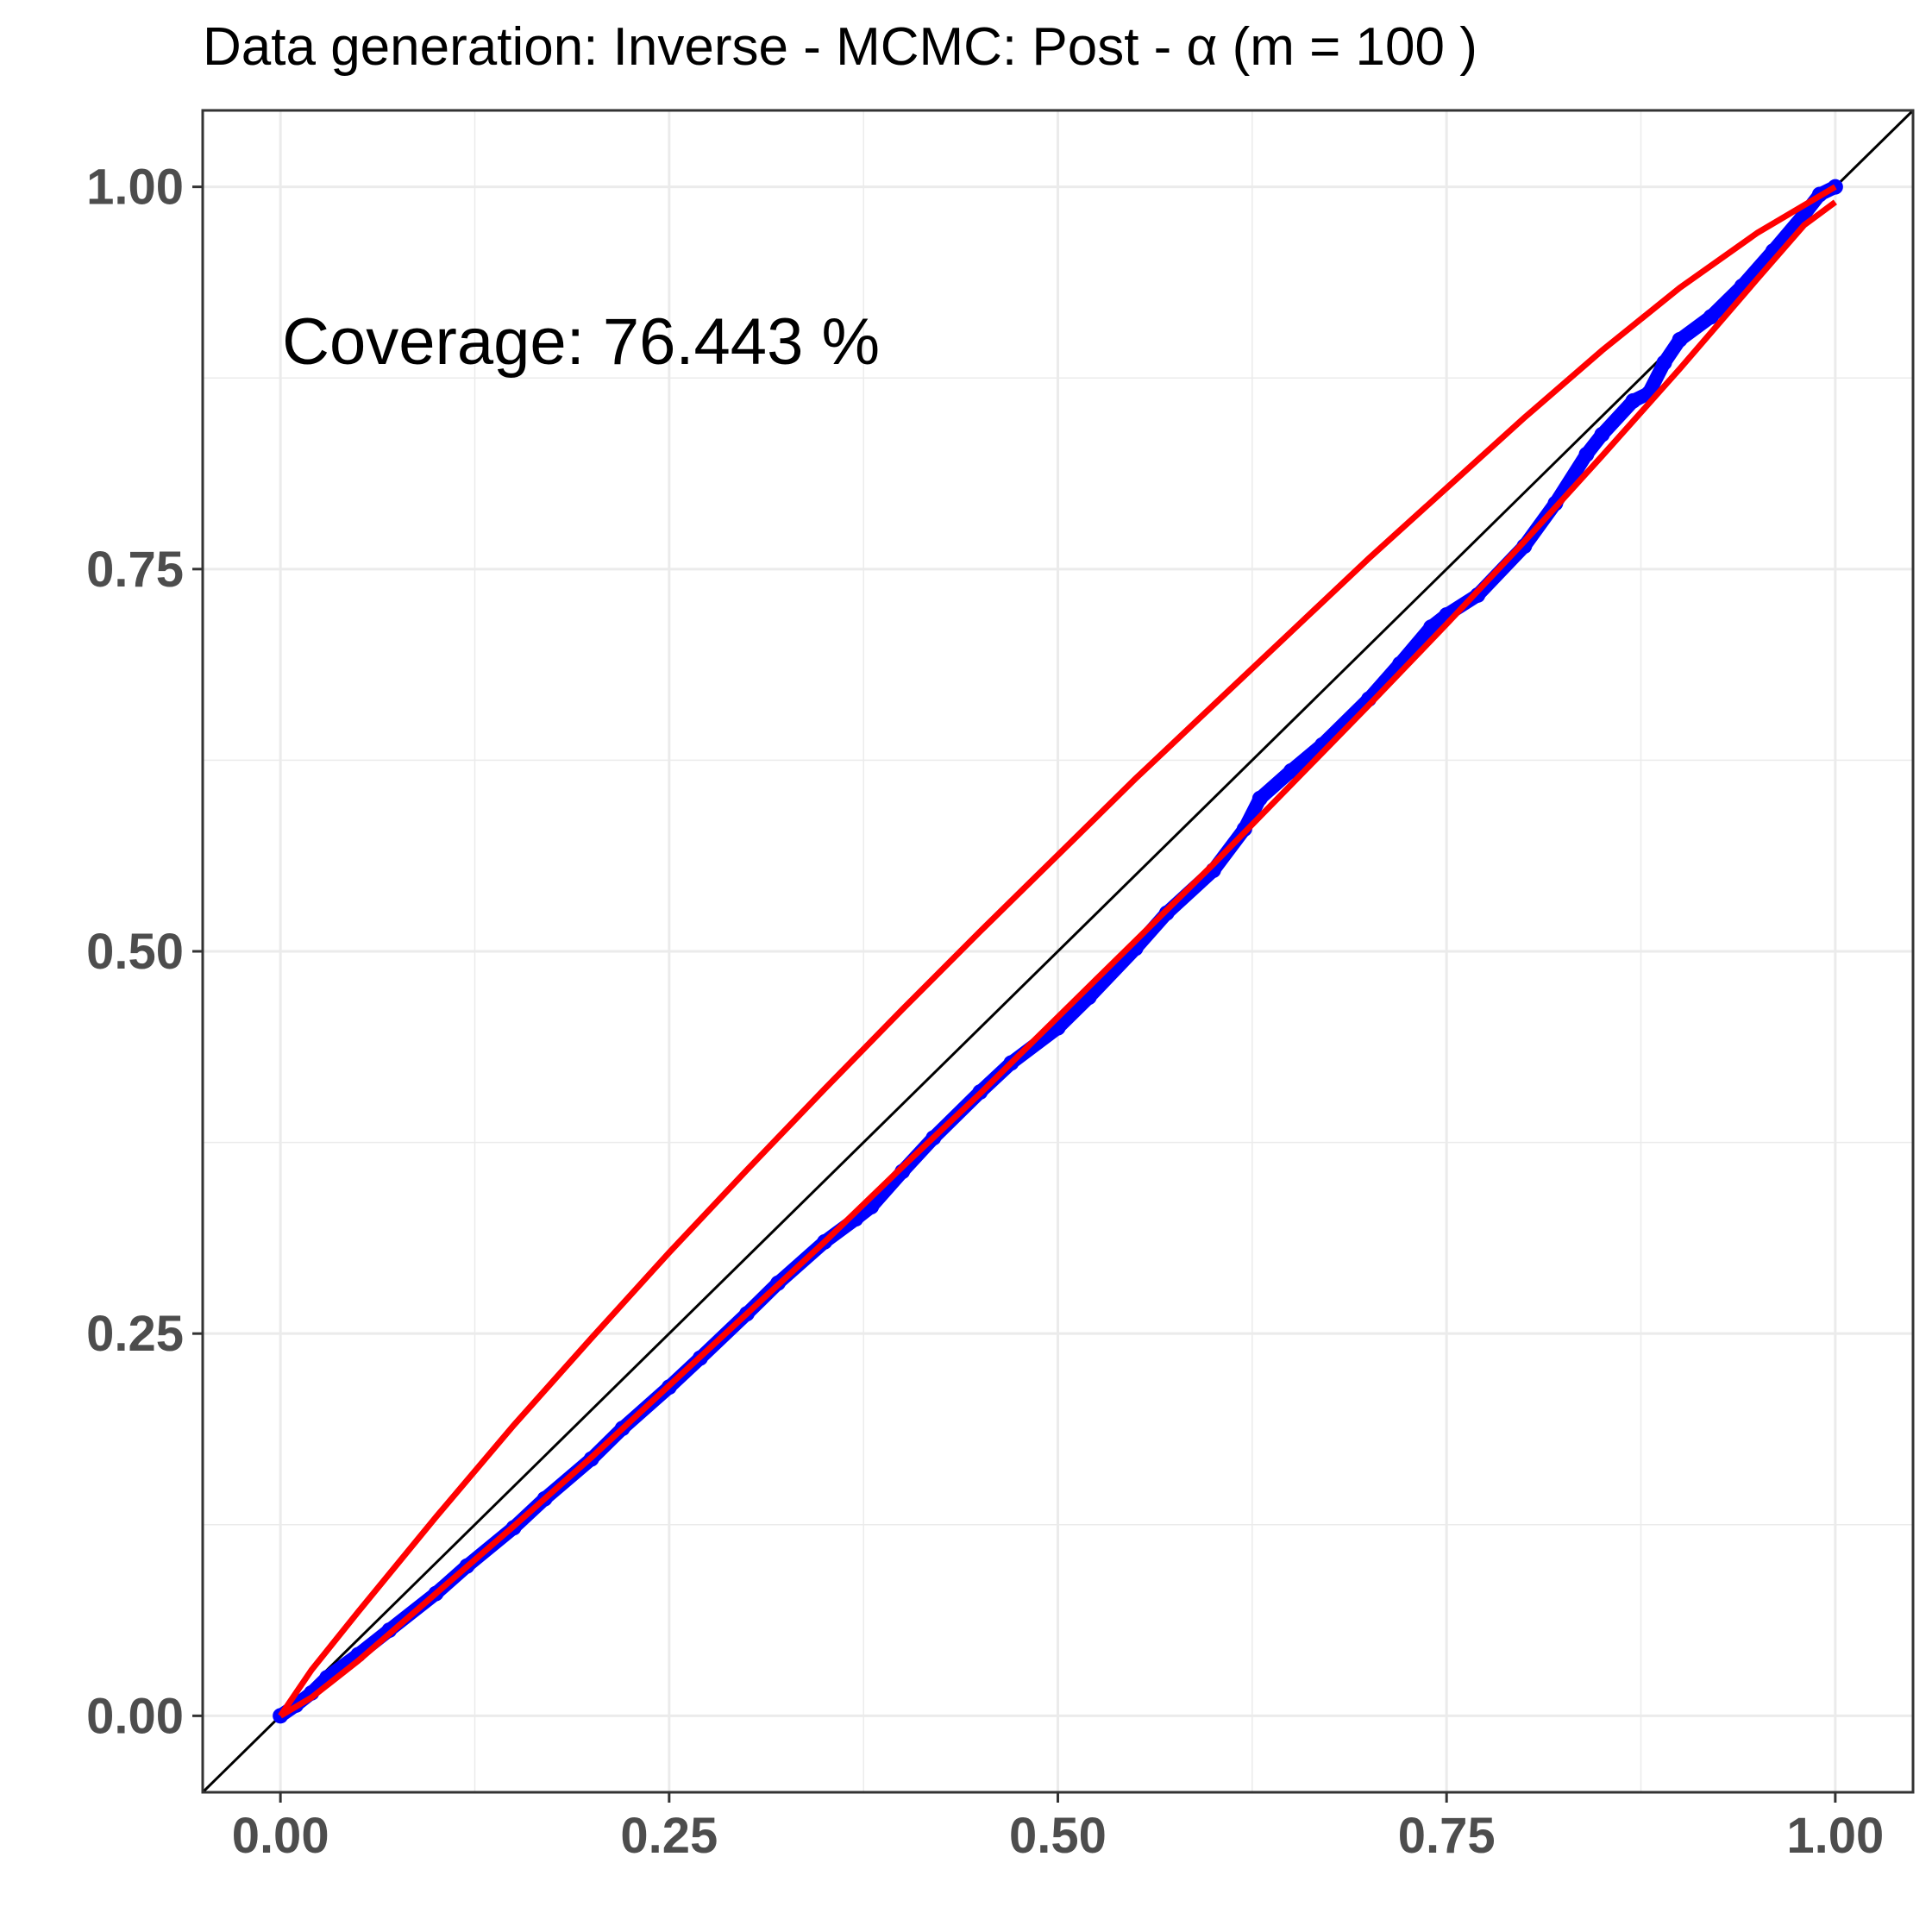 This screenshot has width=1932, height=1932. What do you see at coordinates (135, 952) in the screenshot?
I see `y-tick-label: 0.50` at bounding box center [135, 952].